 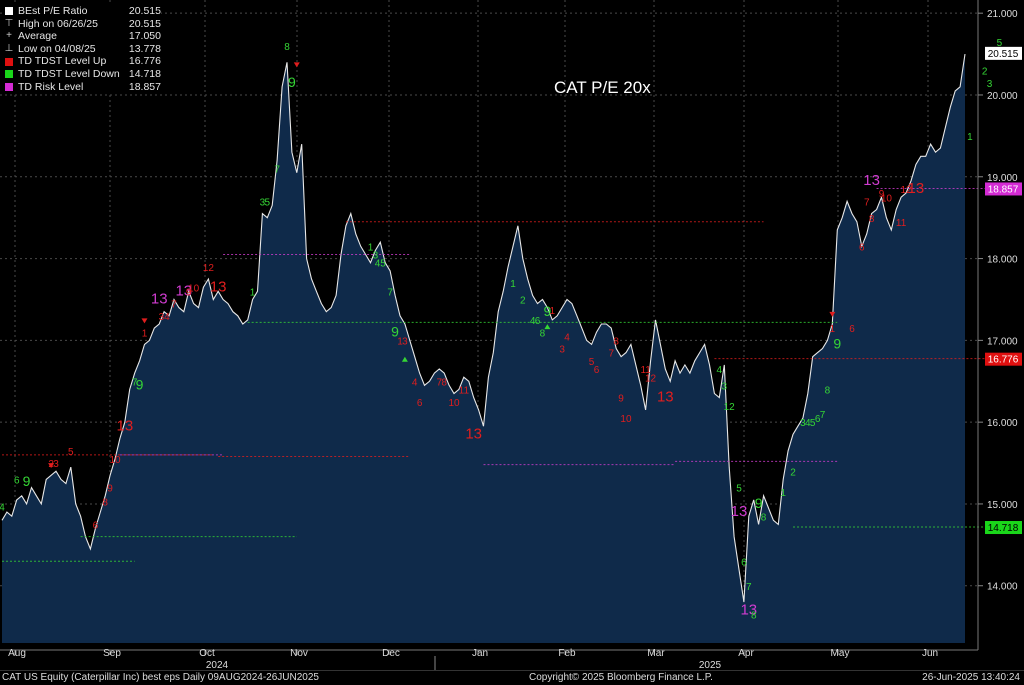 I want to click on legend-value: 14.718, so click(x=144, y=73).